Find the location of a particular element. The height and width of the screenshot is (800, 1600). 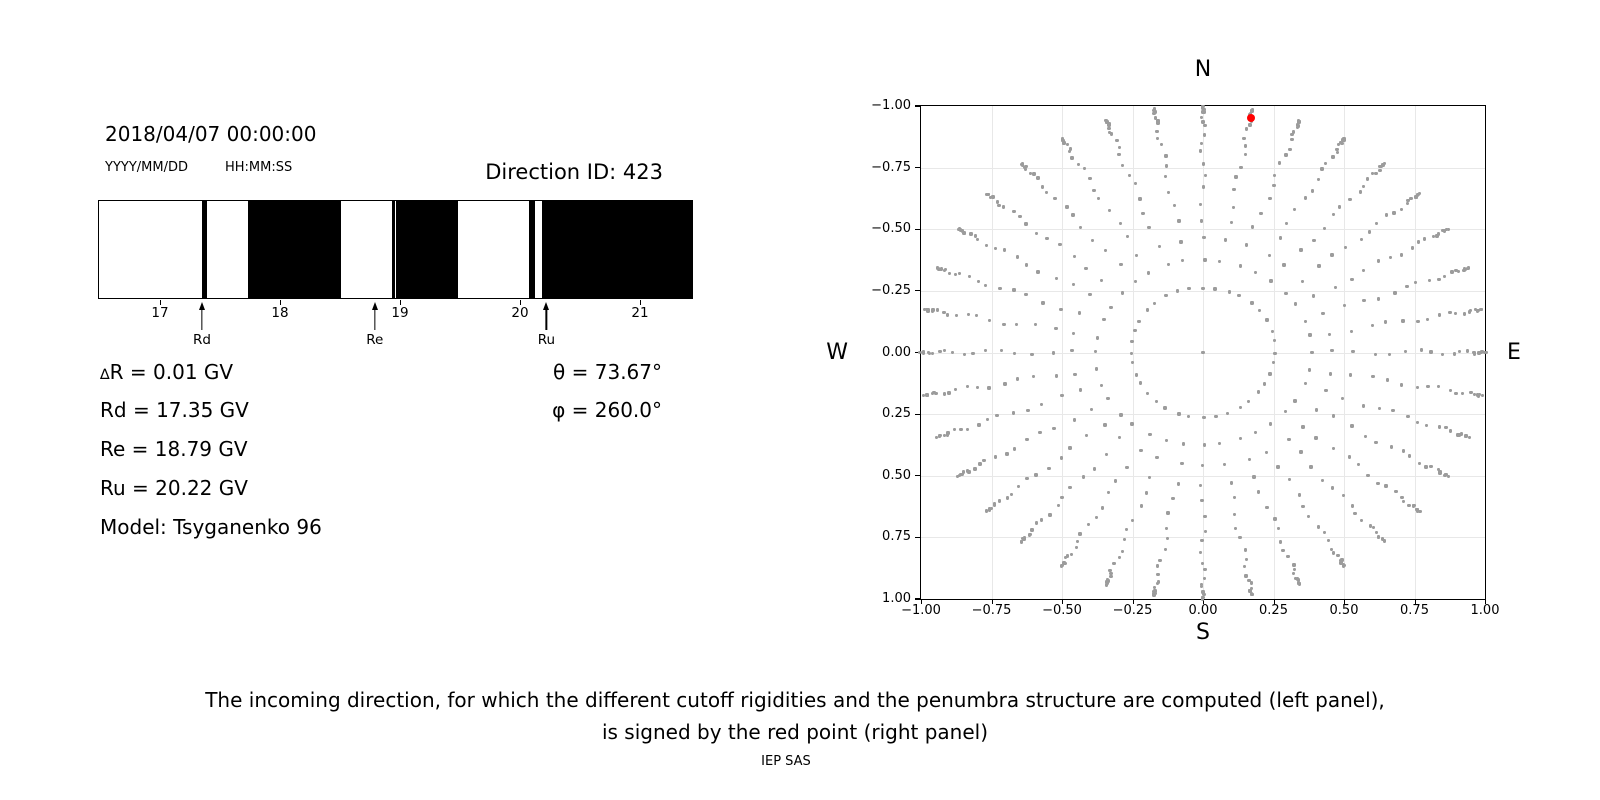

x-tick-label: 0.75 is located at coordinates (1414, 610).